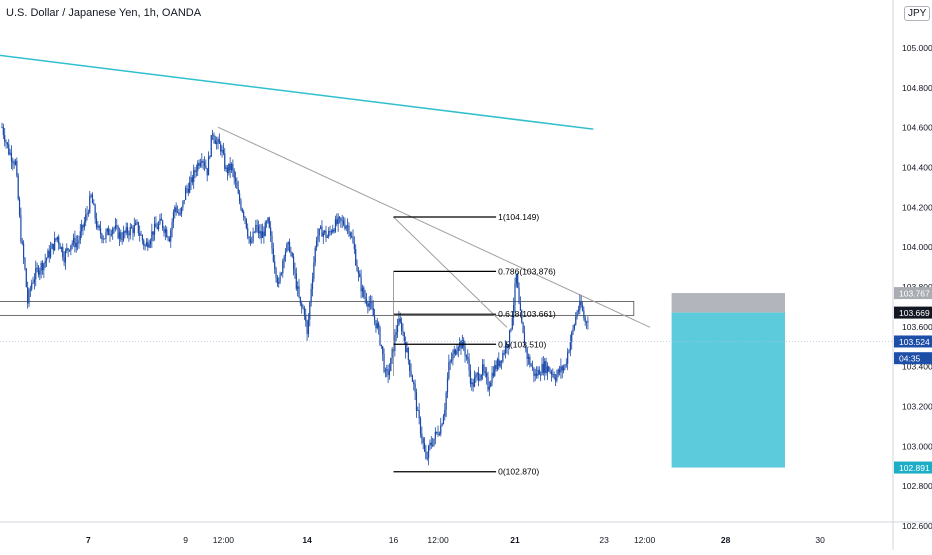 The height and width of the screenshot is (555, 932). I want to click on support-zone, so click(317, 308).